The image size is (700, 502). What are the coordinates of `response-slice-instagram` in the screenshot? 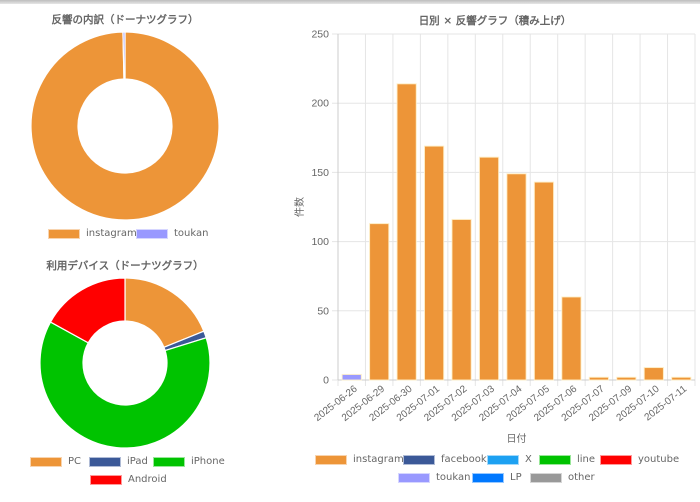 It's located at (125, 126).